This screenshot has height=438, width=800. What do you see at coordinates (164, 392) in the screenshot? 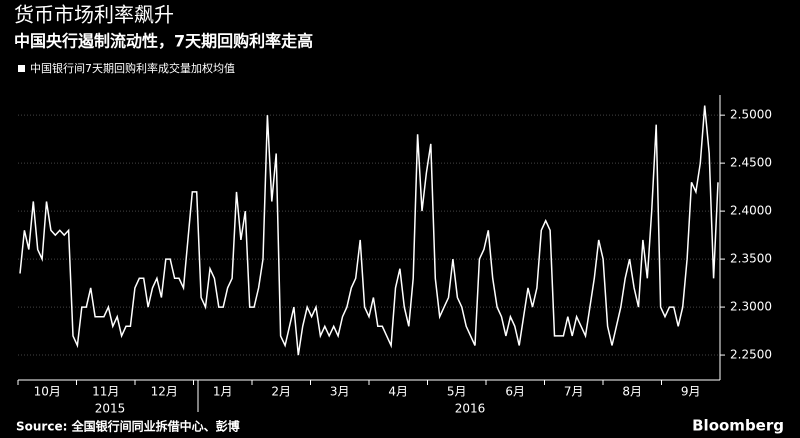
I see `x-tick-label: 12月` at bounding box center [164, 392].